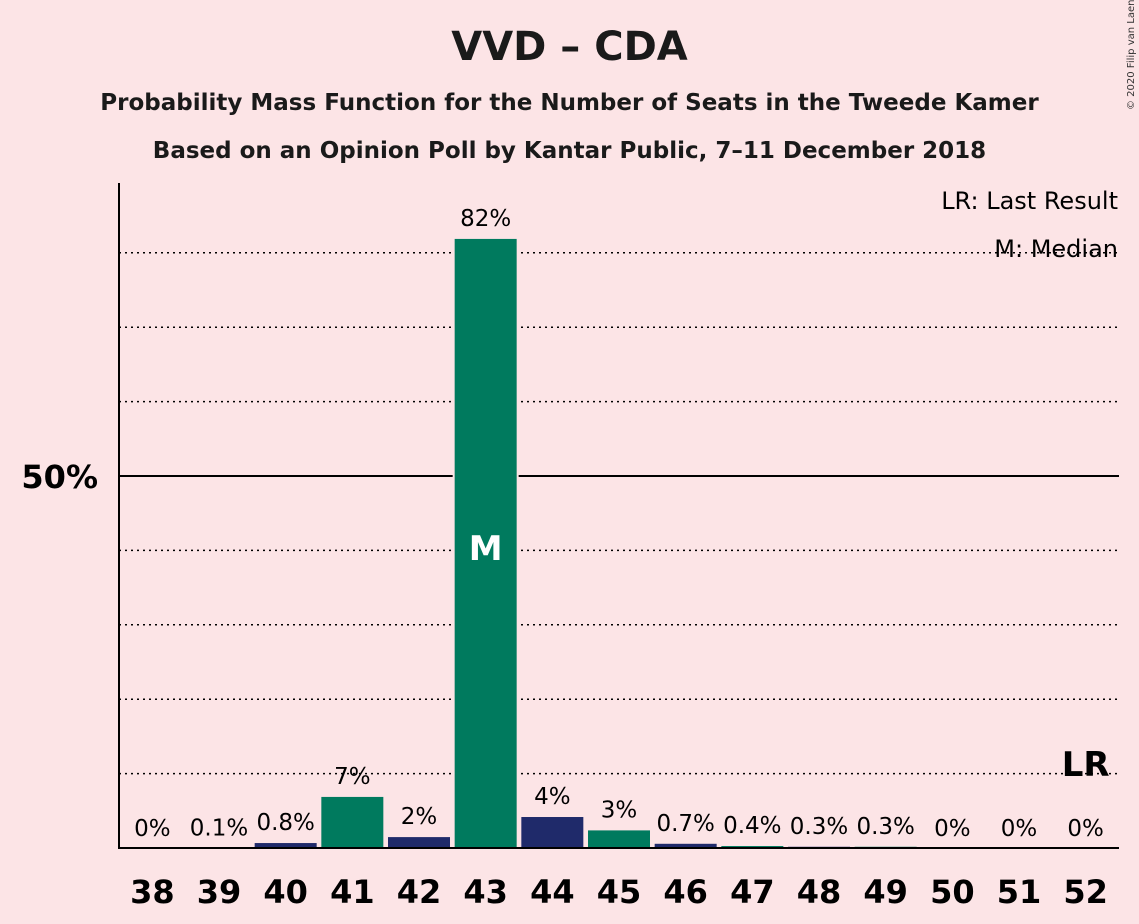 The height and width of the screenshot is (924, 1139). What do you see at coordinates (552, 797) in the screenshot?
I see `bar-label-44: 4%` at bounding box center [552, 797].